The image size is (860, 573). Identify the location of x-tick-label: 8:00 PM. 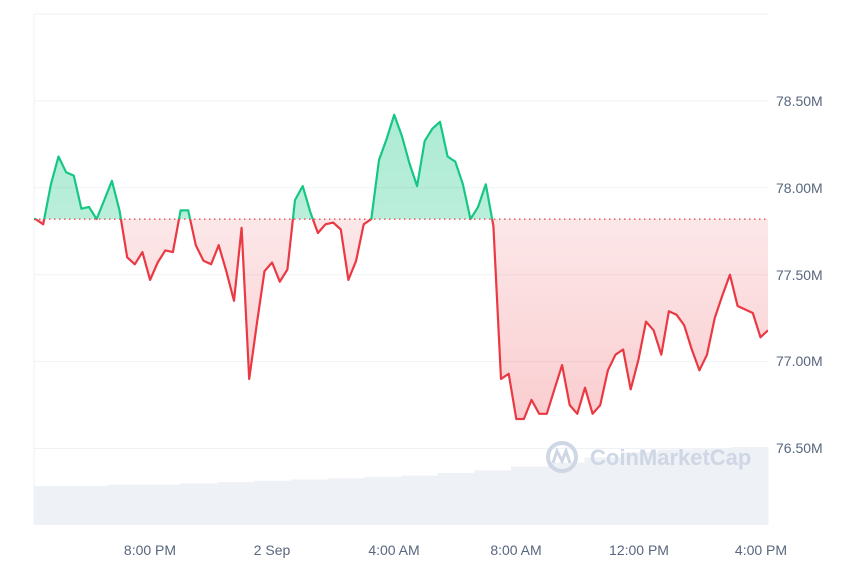
(150, 550).